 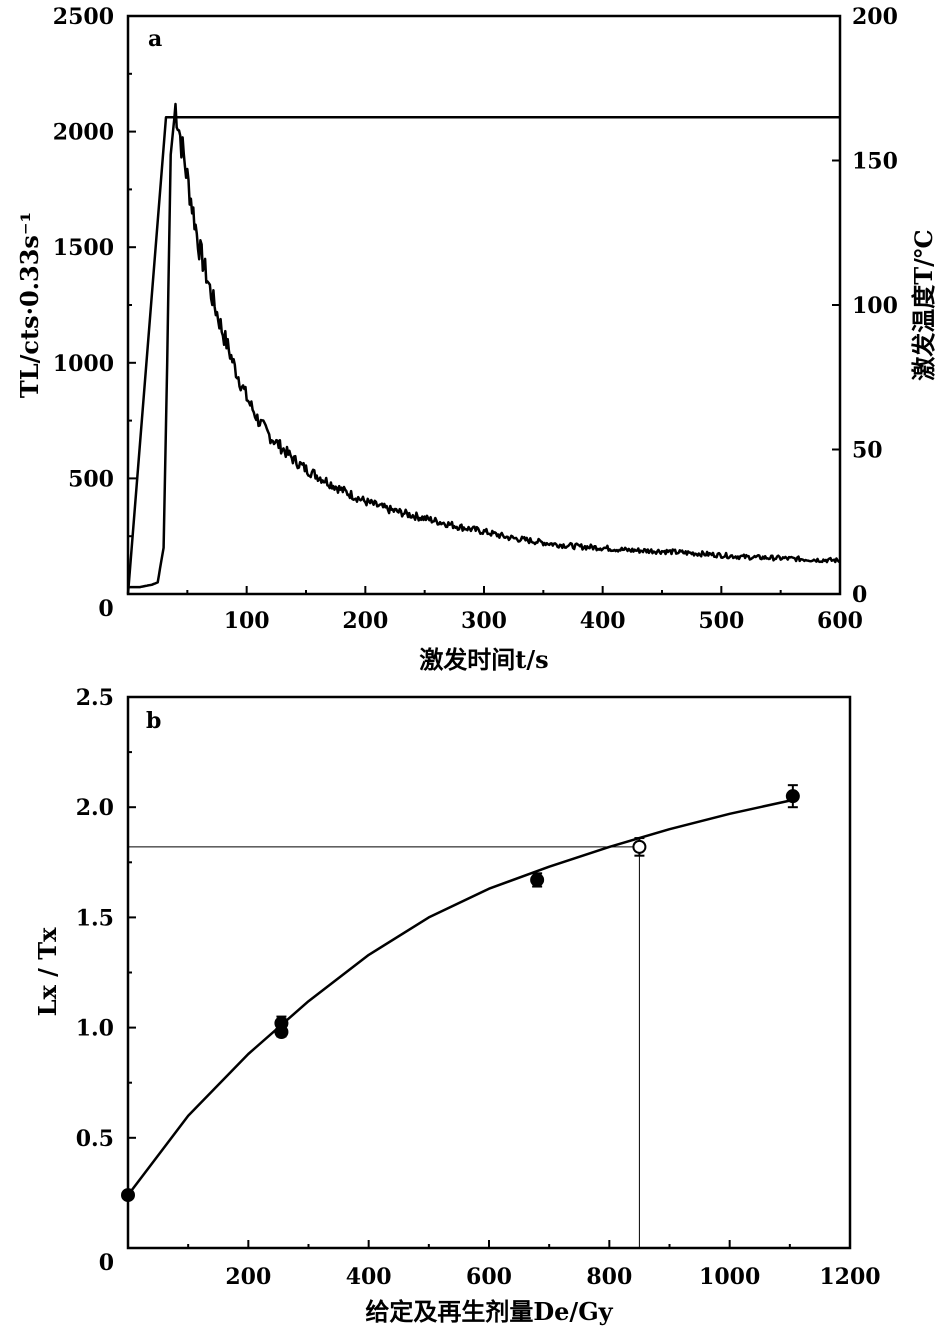 I want to click on data-point-open, so click(x=639, y=846).